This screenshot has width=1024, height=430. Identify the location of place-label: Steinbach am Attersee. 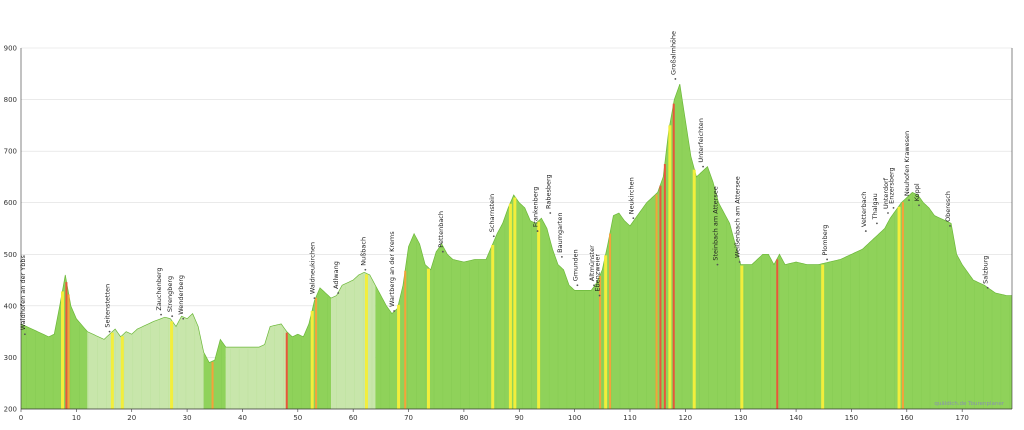
(715, 223).